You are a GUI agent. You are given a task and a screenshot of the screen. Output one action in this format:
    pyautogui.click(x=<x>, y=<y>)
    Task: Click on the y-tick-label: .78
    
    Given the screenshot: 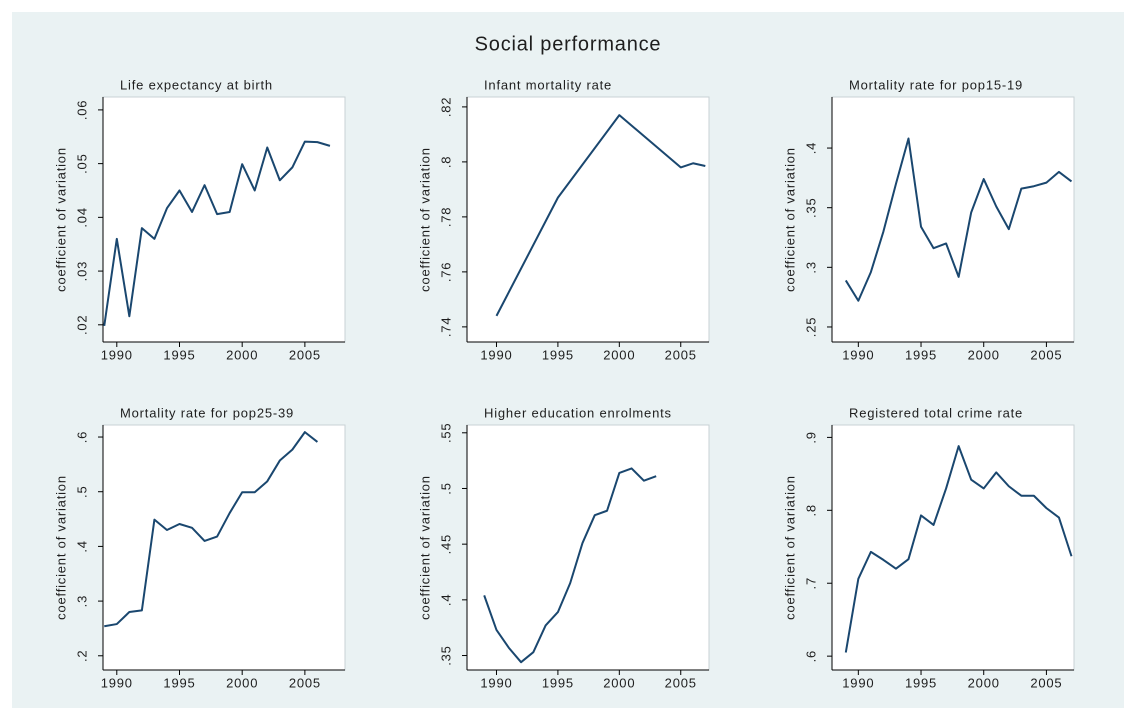 What is the action you would take?
    pyautogui.click(x=445, y=217)
    